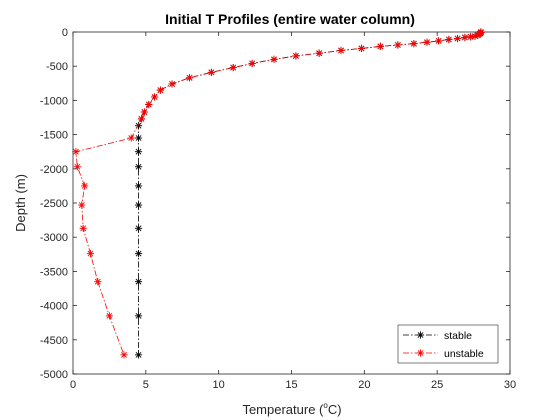 The width and height of the screenshot is (560, 420). I want to click on chart-title: Initial T Profiles (entire water column), so click(290, 19).